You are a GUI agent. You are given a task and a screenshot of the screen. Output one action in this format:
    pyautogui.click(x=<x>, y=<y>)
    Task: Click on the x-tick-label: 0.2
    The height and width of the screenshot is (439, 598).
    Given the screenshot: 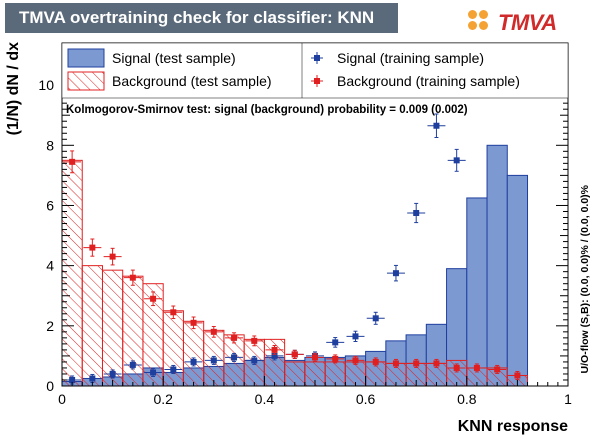 What is the action you would take?
    pyautogui.click(x=163, y=399)
    